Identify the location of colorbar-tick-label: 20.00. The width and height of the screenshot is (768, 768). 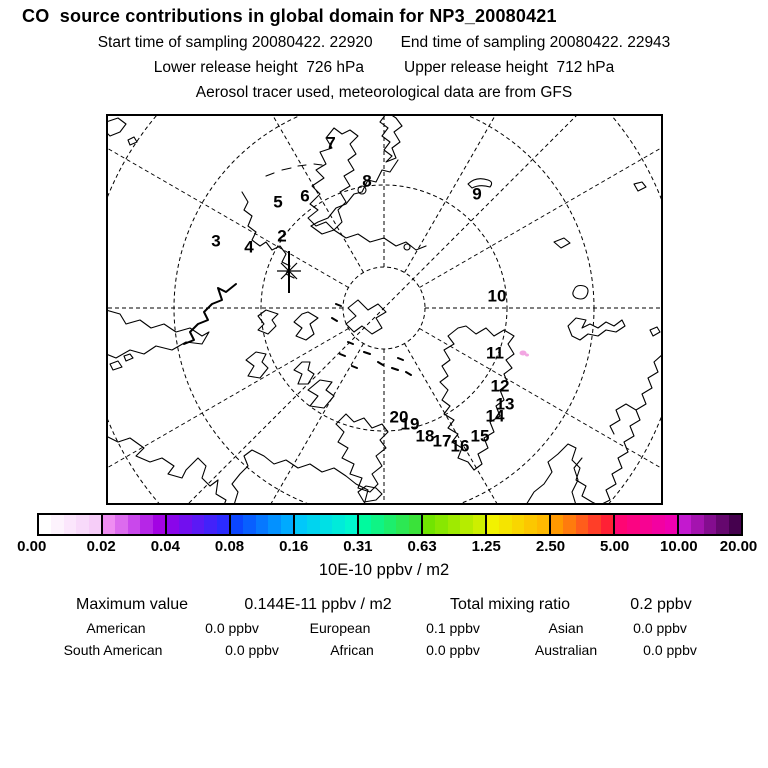
(738, 546).